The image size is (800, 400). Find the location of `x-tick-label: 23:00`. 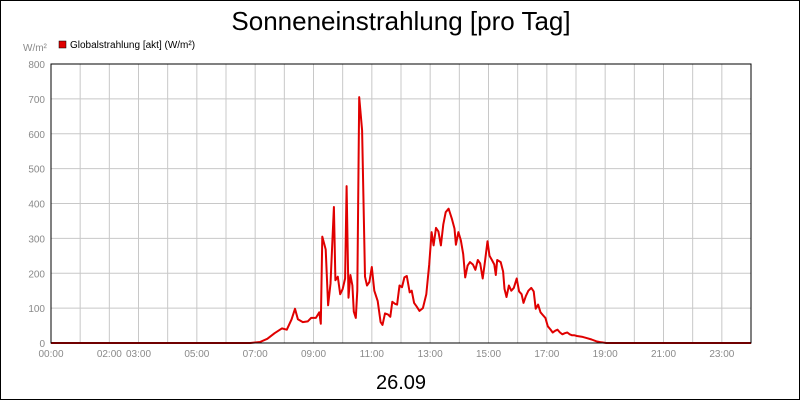

x-tick-label: 23:00 is located at coordinates (721, 354).